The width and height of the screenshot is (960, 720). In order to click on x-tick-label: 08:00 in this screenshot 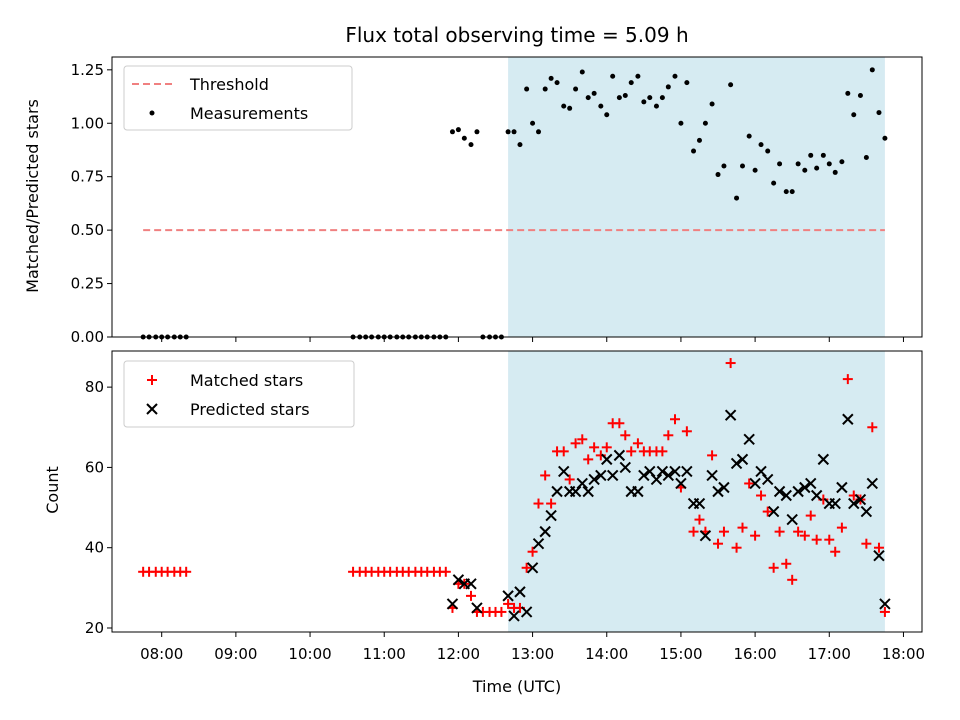, I will do `click(161, 654)`.